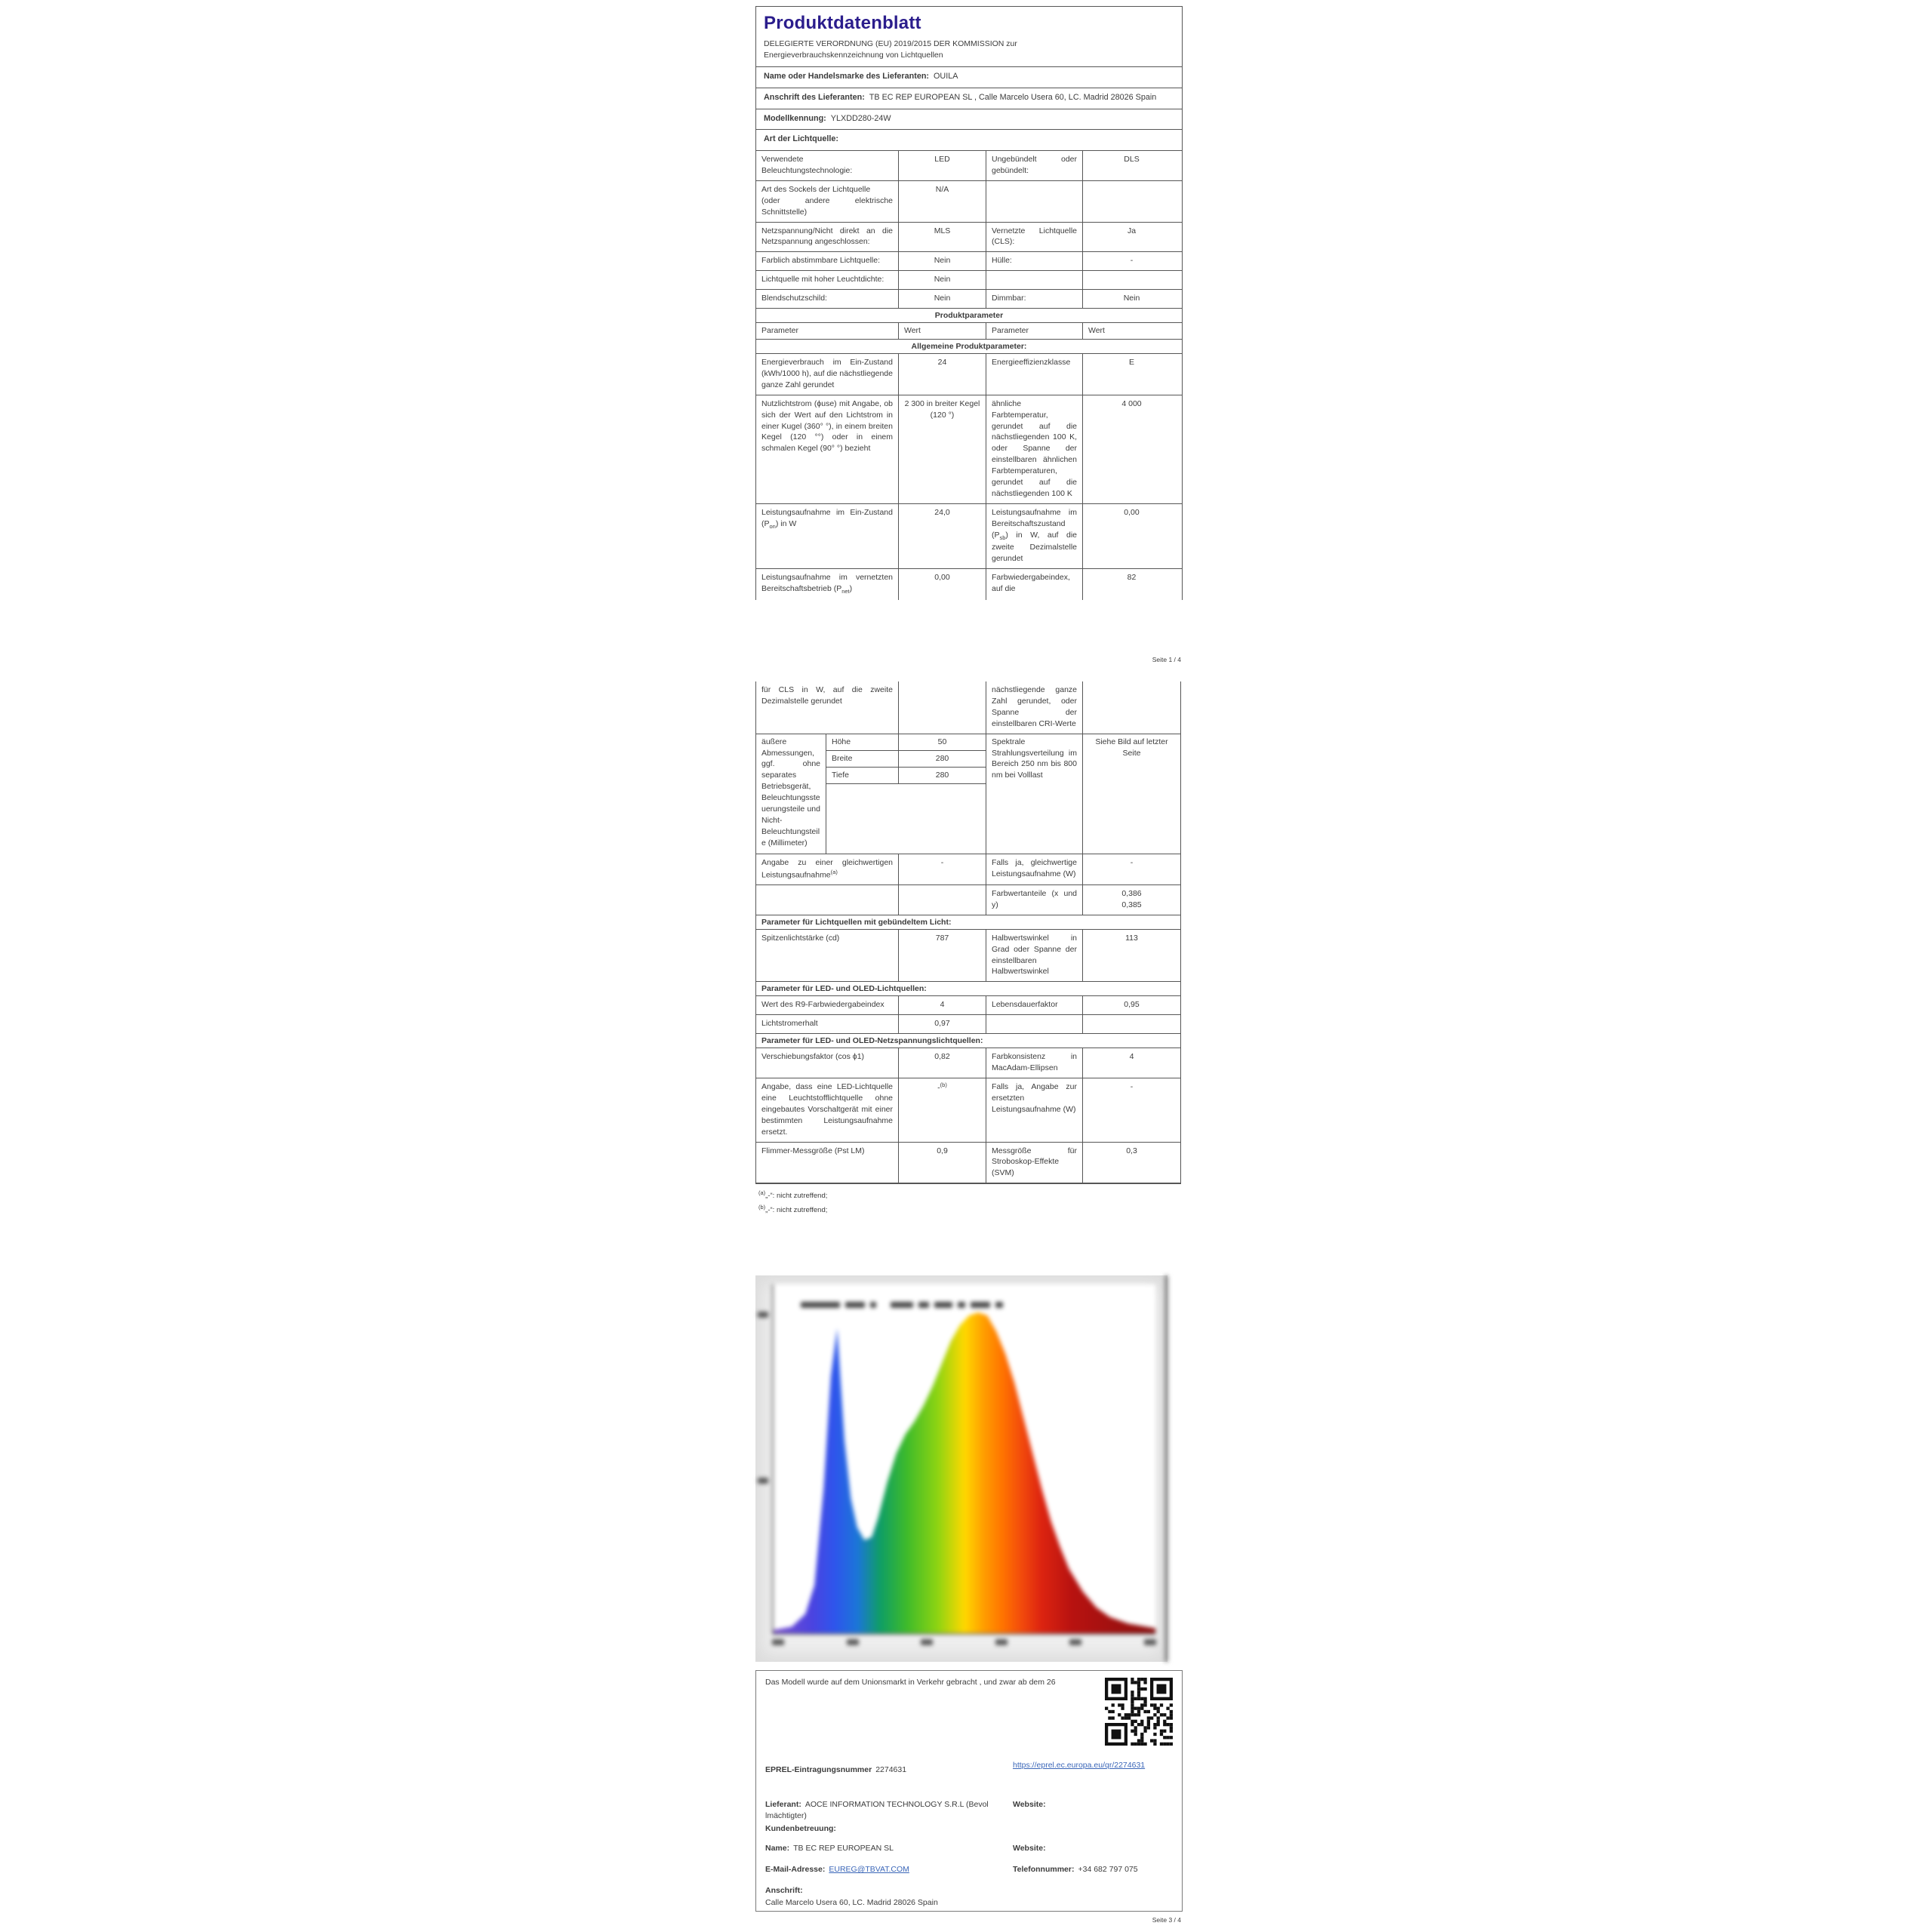 The width and height of the screenshot is (1932, 1932). Describe the element at coordinates (793, 1195) in the screenshot. I see `footnote-a: (a)„-“: nicht zutreffend;` at that location.